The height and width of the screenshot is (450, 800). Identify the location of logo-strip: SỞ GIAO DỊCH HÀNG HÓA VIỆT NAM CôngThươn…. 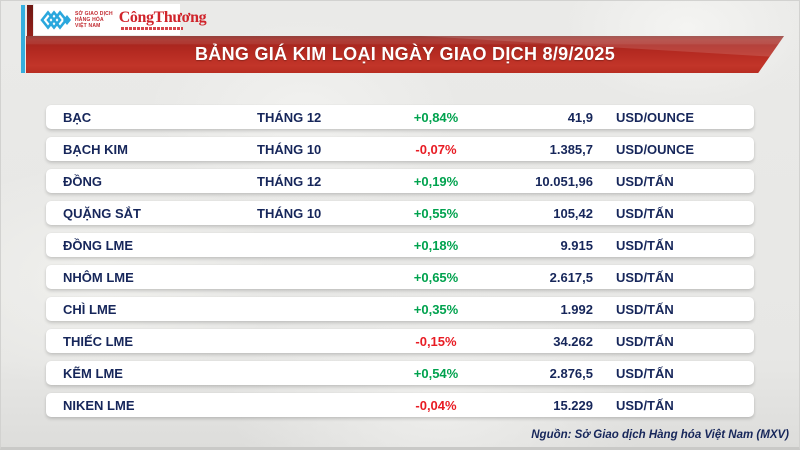
(120, 19).